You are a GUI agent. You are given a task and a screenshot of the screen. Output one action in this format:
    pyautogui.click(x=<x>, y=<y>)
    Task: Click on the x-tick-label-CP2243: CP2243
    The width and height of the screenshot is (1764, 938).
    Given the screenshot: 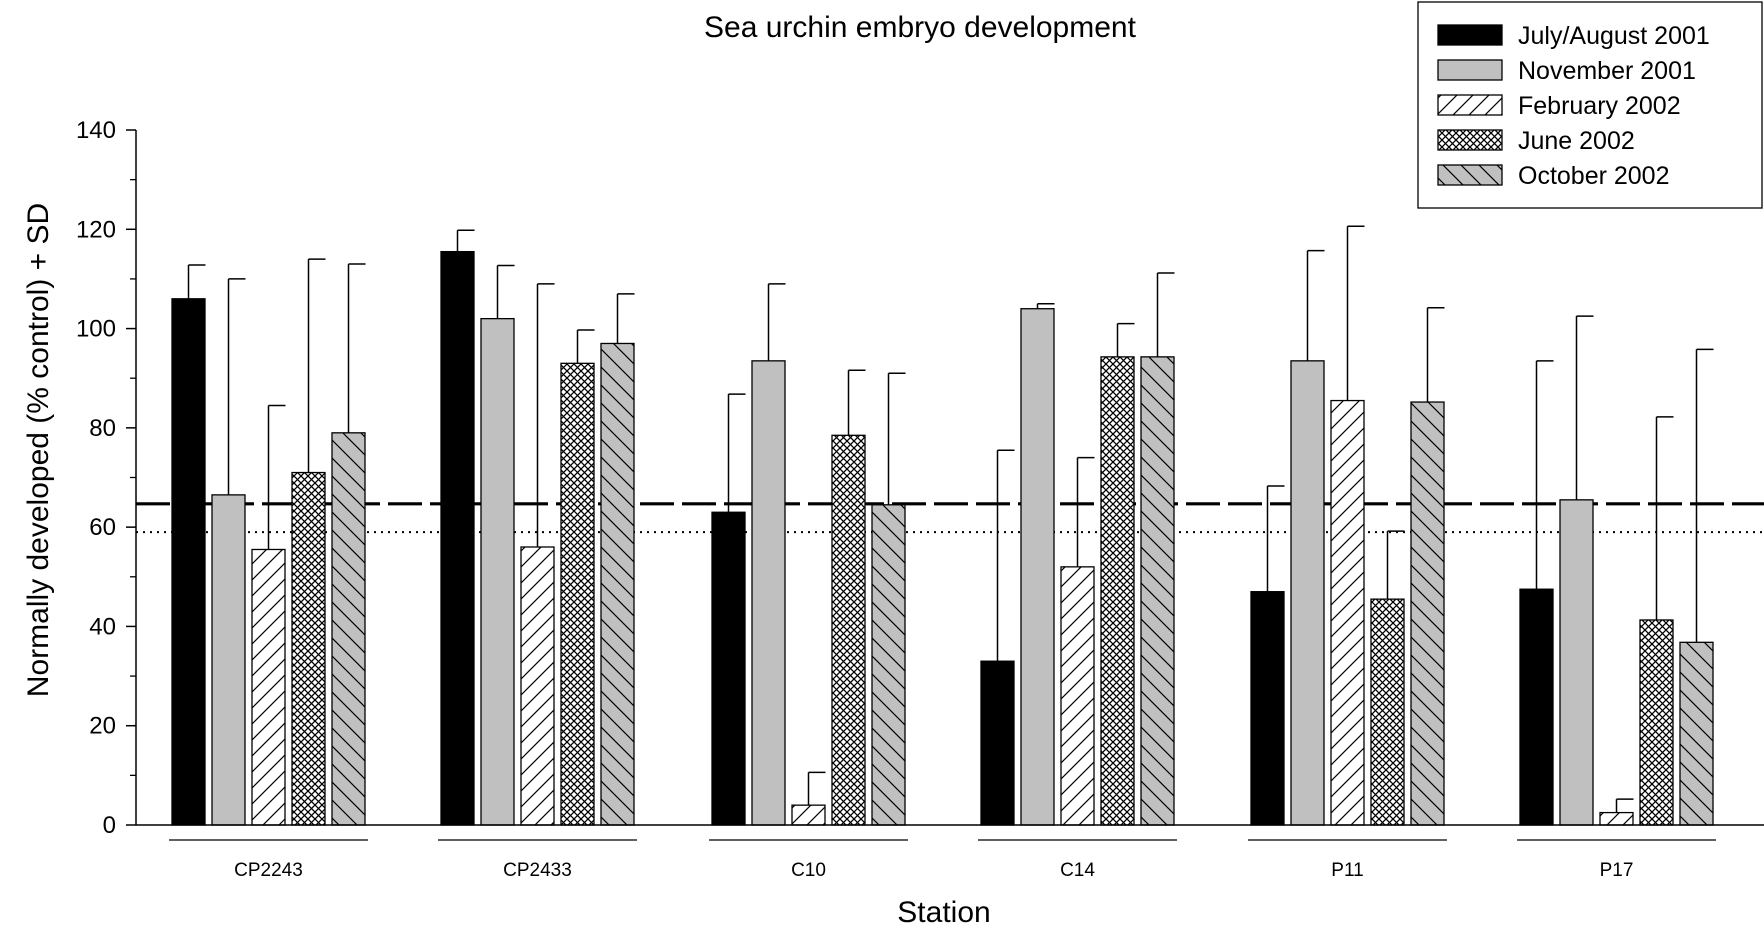 What is the action you would take?
    pyautogui.click(x=268, y=870)
    